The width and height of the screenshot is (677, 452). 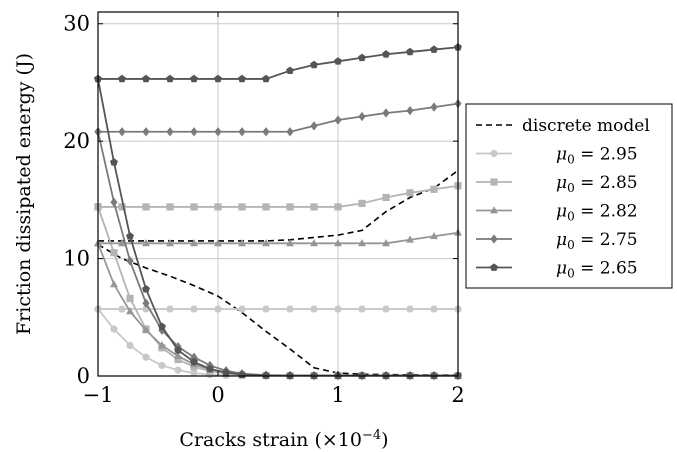 What do you see at coordinates (384, 440) in the screenshot?
I see `x-axis-label-close: )` at bounding box center [384, 440].